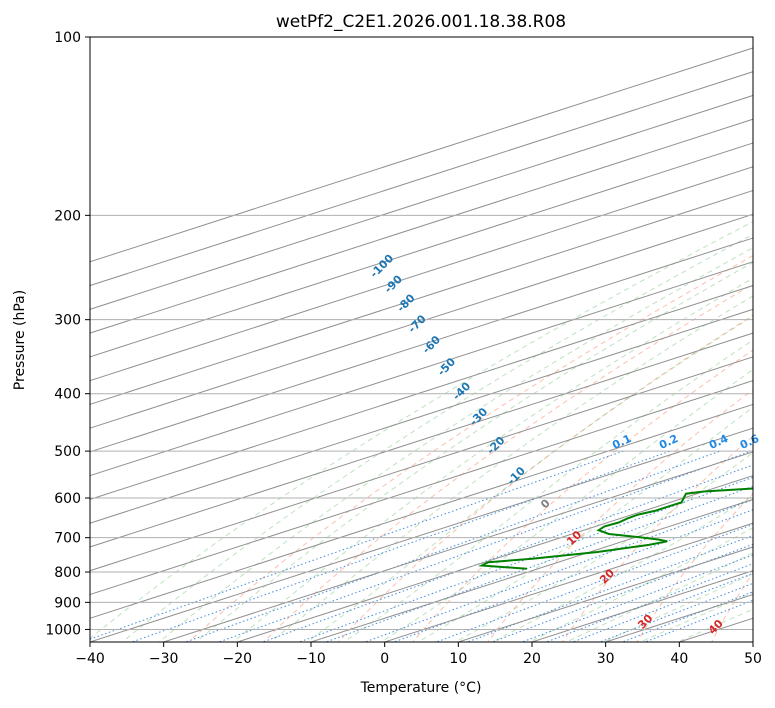 The width and height of the screenshot is (775, 708). What do you see at coordinates (67, 539) in the screenshot?
I see `y-tick-label: 700` at bounding box center [67, 539].